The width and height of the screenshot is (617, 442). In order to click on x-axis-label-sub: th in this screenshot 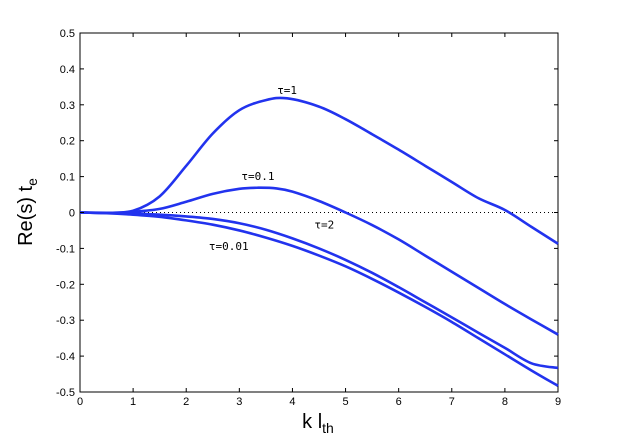, I will do `click(328, 428)`.